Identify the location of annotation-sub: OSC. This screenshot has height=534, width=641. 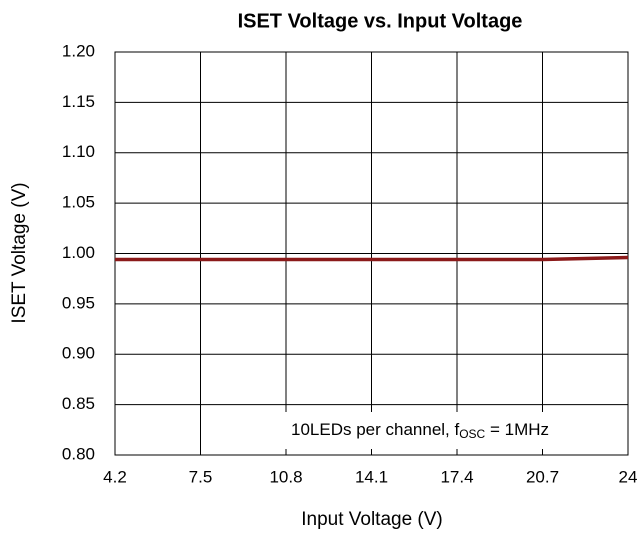
(472, 434).